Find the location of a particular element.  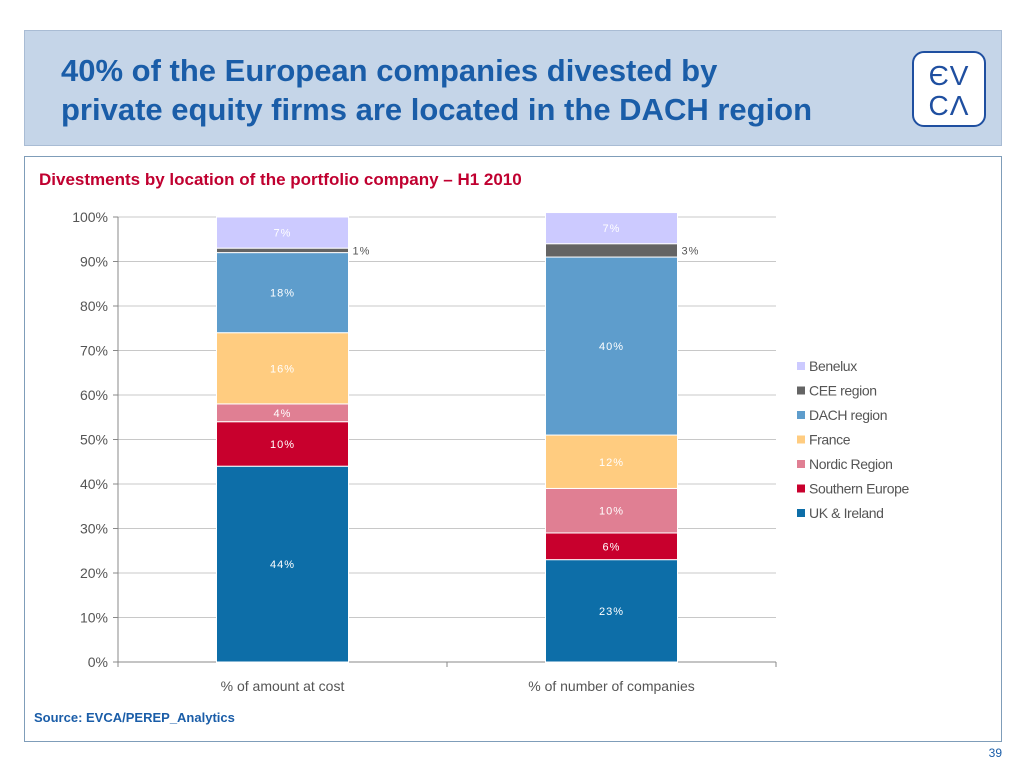

evca-logo-icon: ЄV CΛ is located at coordinates (949, 89).